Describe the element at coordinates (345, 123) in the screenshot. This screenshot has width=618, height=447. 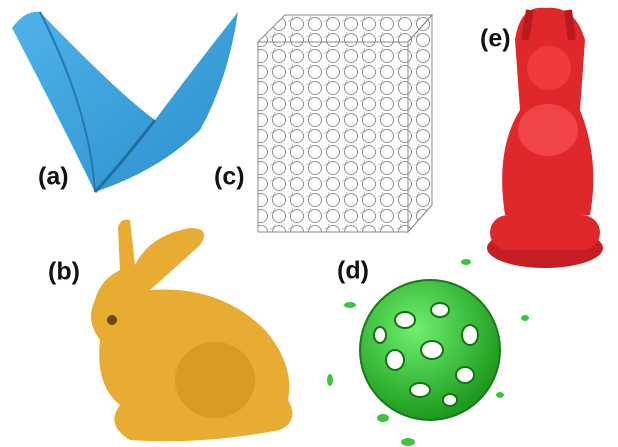
I see `foam-cube` at that location.